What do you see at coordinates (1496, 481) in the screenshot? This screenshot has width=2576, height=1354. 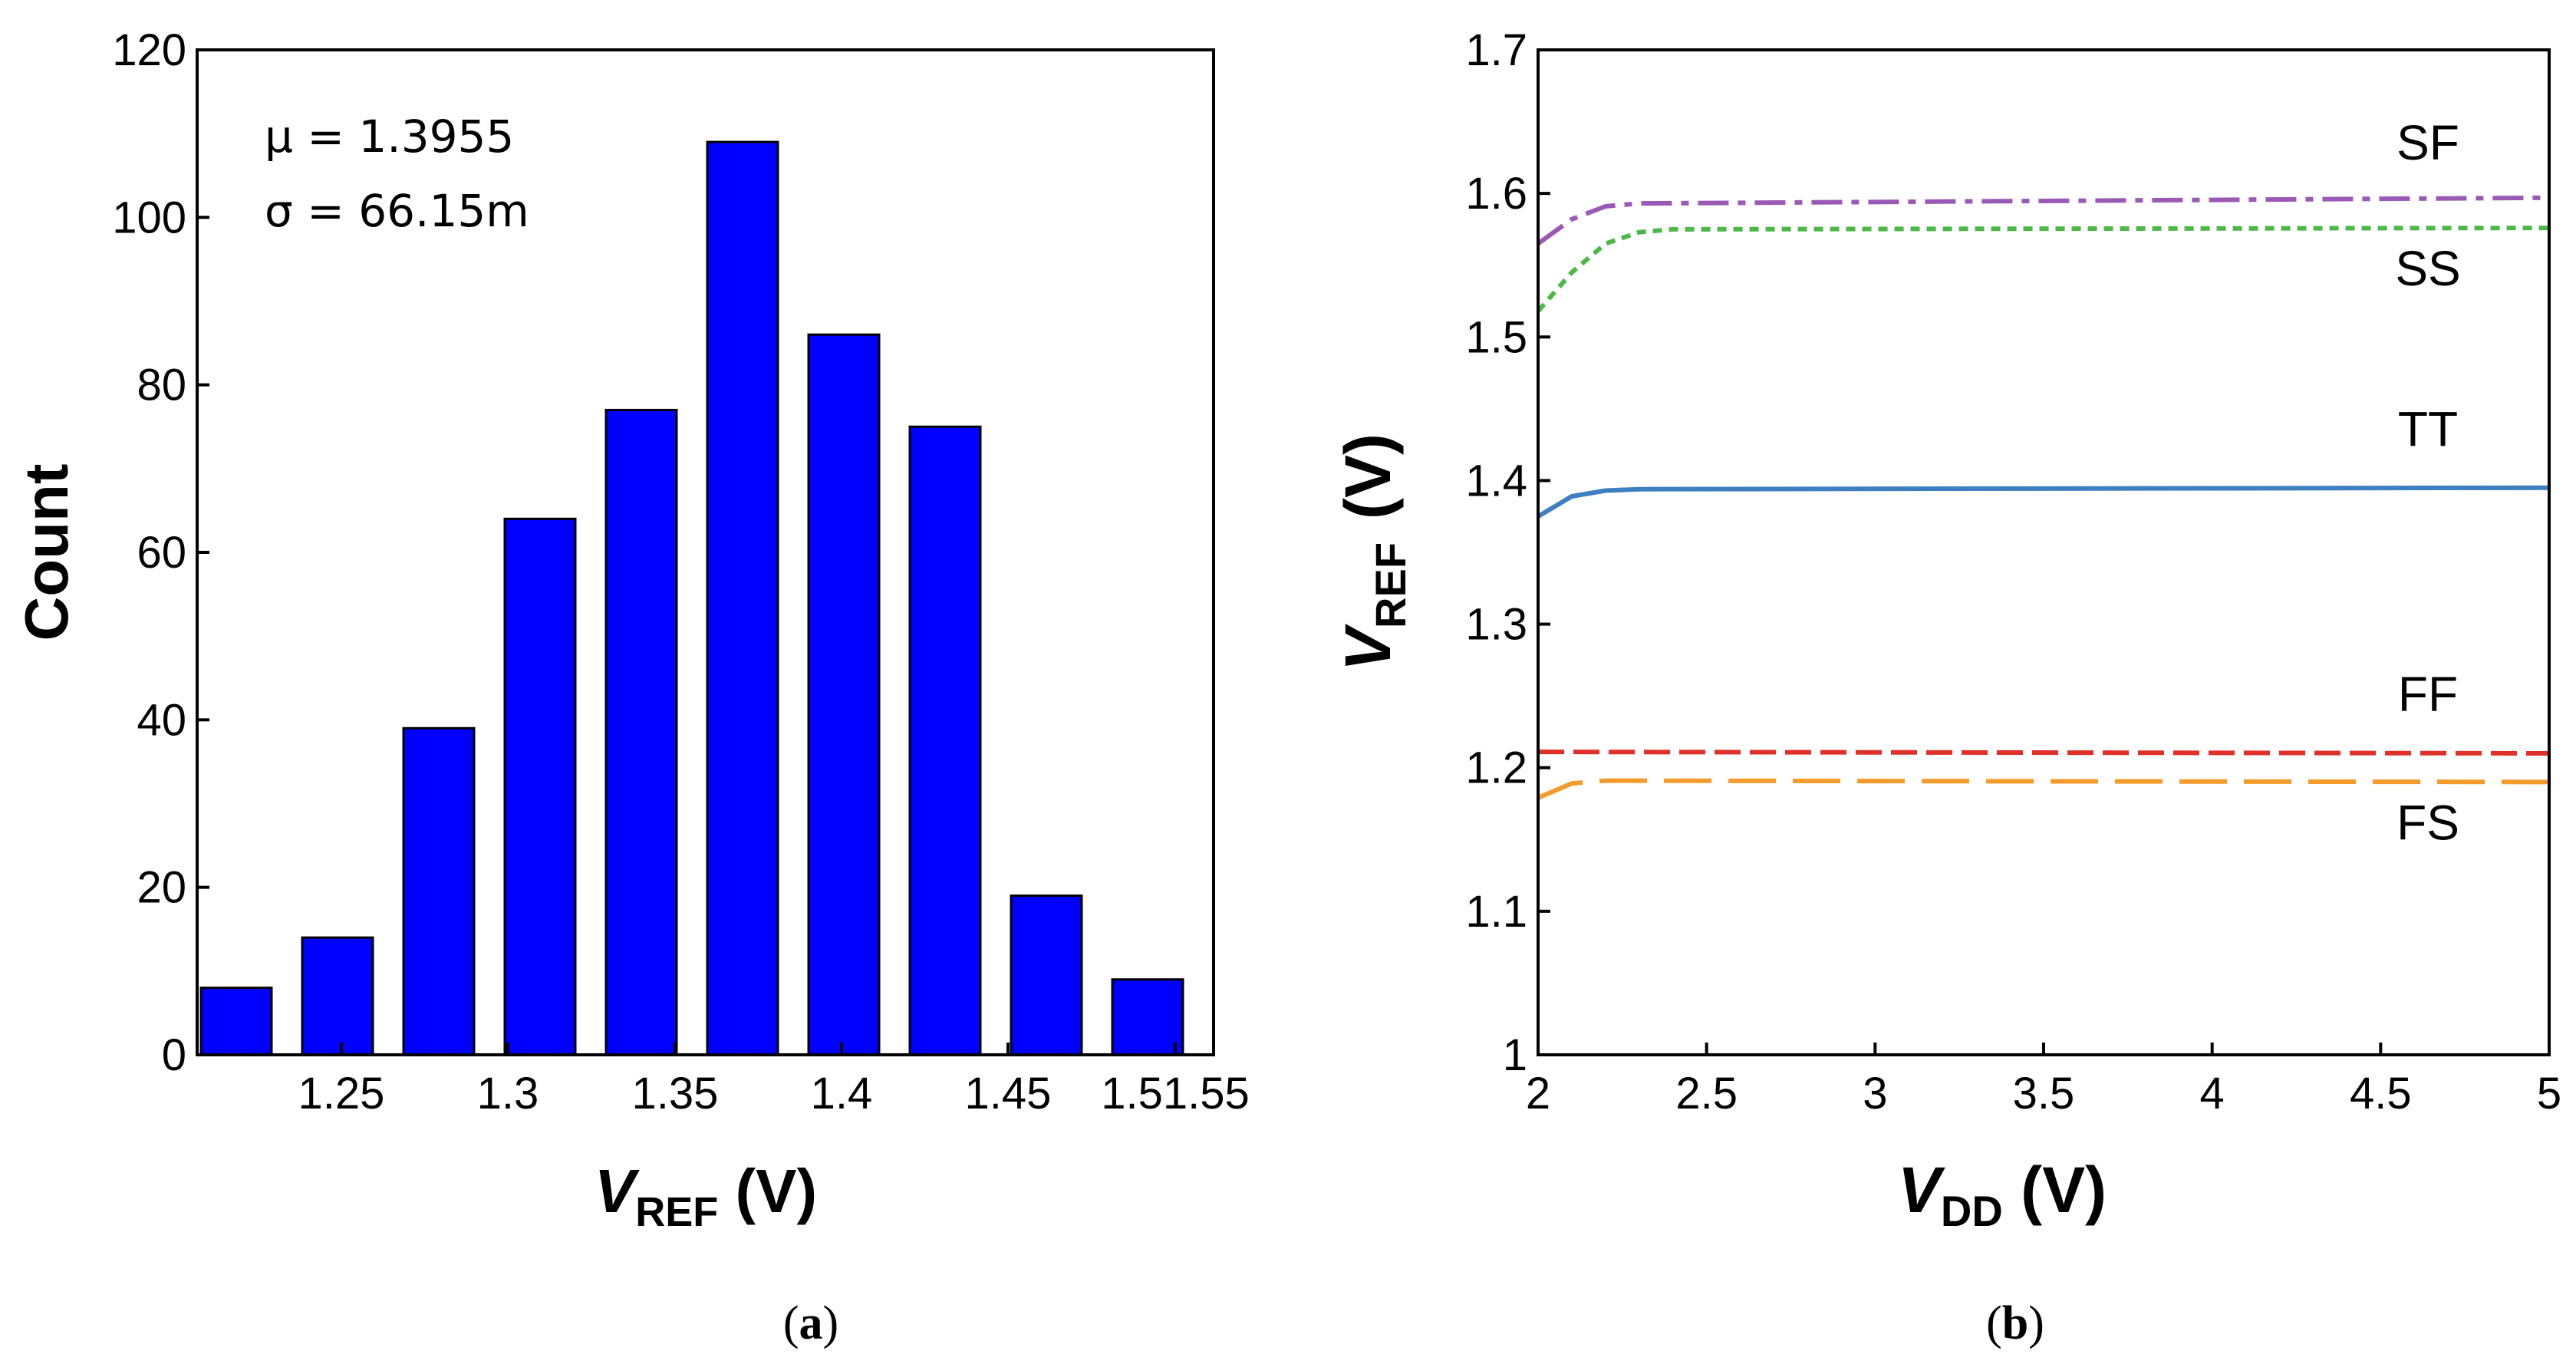 I see `line-y-tick-label: 1.4` at bounding box center [1496, 481].